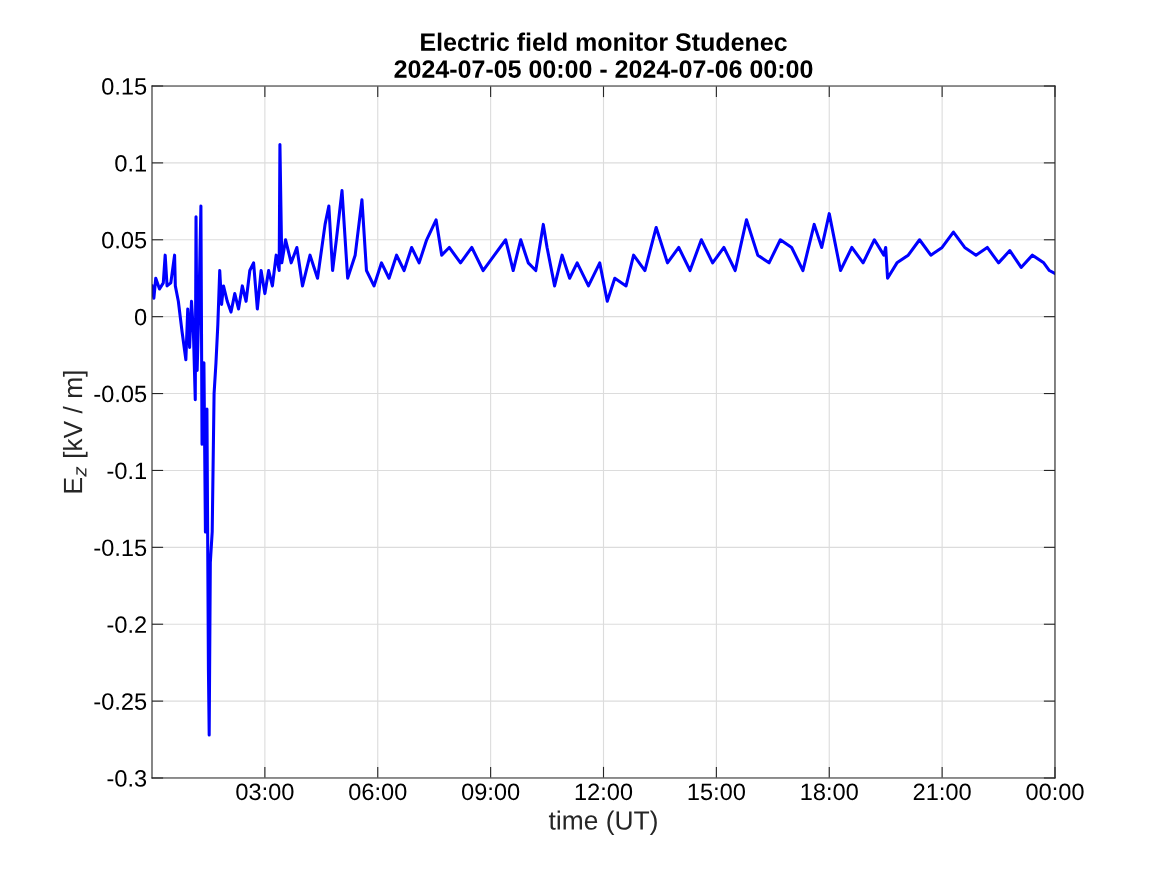 The width and height of the screenshot is (1167, 875). Describe the element at coordinates (126, 471) in the screenshot. I see `y-tick-label: -0.1` at that location.